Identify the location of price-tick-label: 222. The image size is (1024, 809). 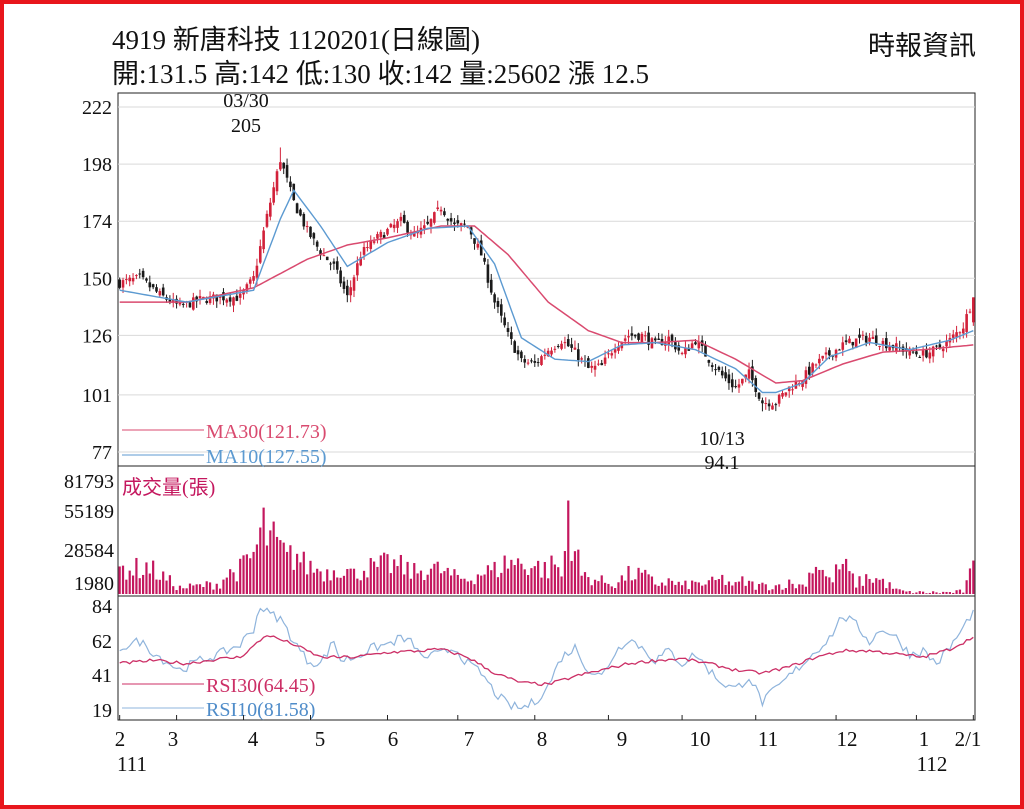
(97, 108).